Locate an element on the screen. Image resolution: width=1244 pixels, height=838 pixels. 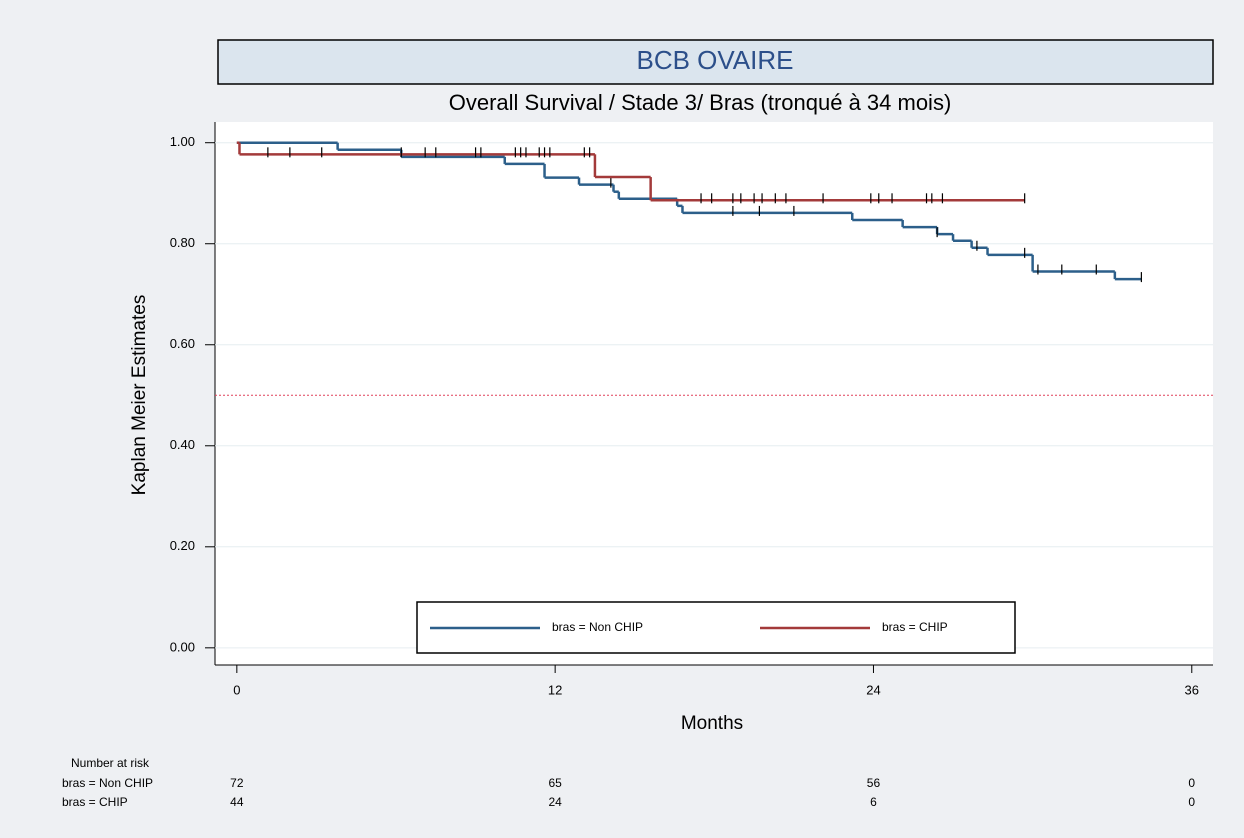
title-box is located at coordinates (715, 62).